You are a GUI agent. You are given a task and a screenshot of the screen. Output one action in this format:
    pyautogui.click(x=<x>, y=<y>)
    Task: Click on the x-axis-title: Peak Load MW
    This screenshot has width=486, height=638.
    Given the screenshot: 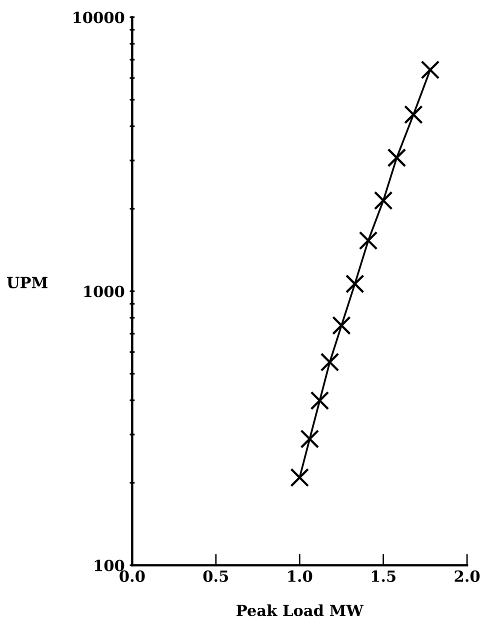 What is the action you would take?
    pyautogui.click(x=300, y=610)
    